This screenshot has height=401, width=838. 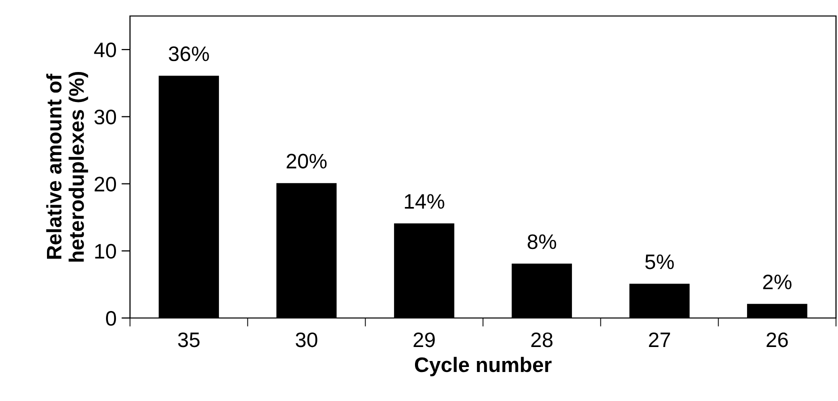 I want to click on data-label: 14%, so click(x=424, y=201).